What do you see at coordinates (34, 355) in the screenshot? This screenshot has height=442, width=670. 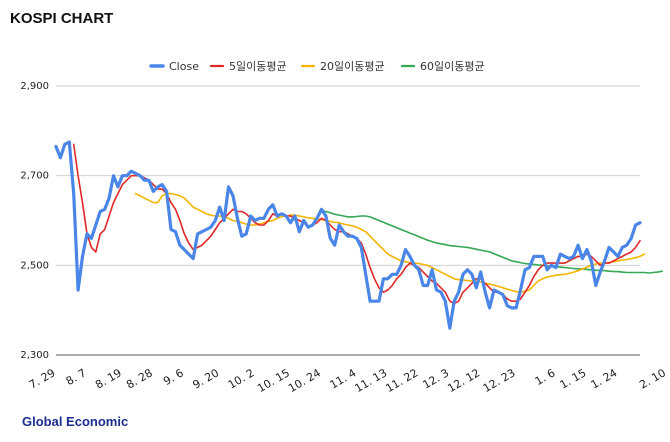 I see `y-tick-label: 2,300` at bounding box center [34, 355].